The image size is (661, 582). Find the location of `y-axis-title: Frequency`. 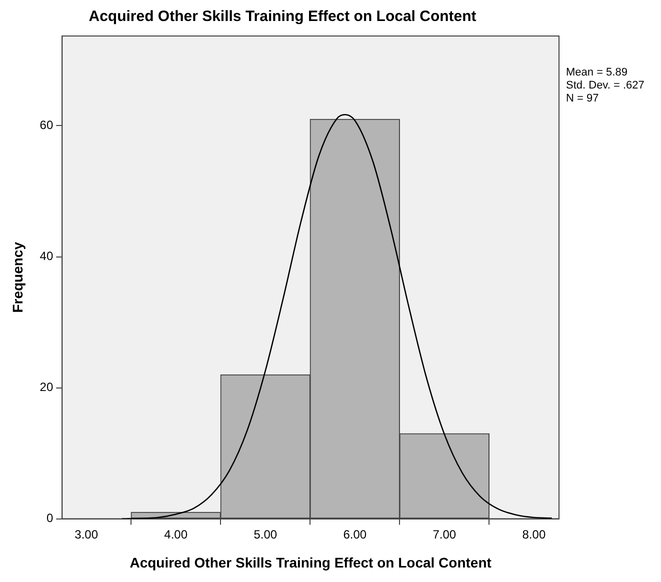

y-axis-title: Frequency is located at coordinates (17, 277).